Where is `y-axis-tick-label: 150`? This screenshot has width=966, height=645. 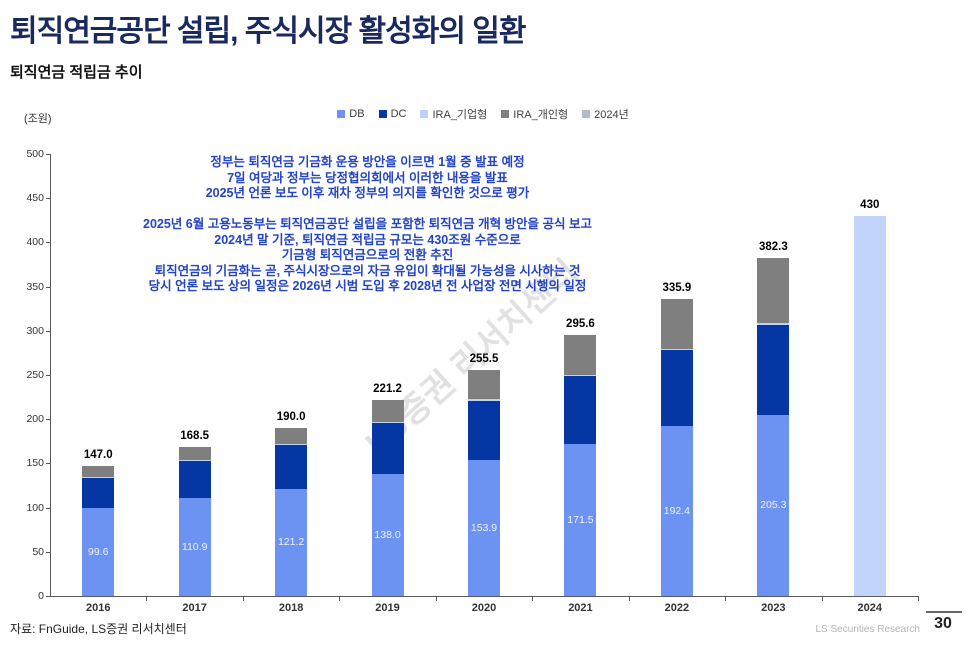 y-axis-tick-label: 150 is located at coordinates (35, 463).